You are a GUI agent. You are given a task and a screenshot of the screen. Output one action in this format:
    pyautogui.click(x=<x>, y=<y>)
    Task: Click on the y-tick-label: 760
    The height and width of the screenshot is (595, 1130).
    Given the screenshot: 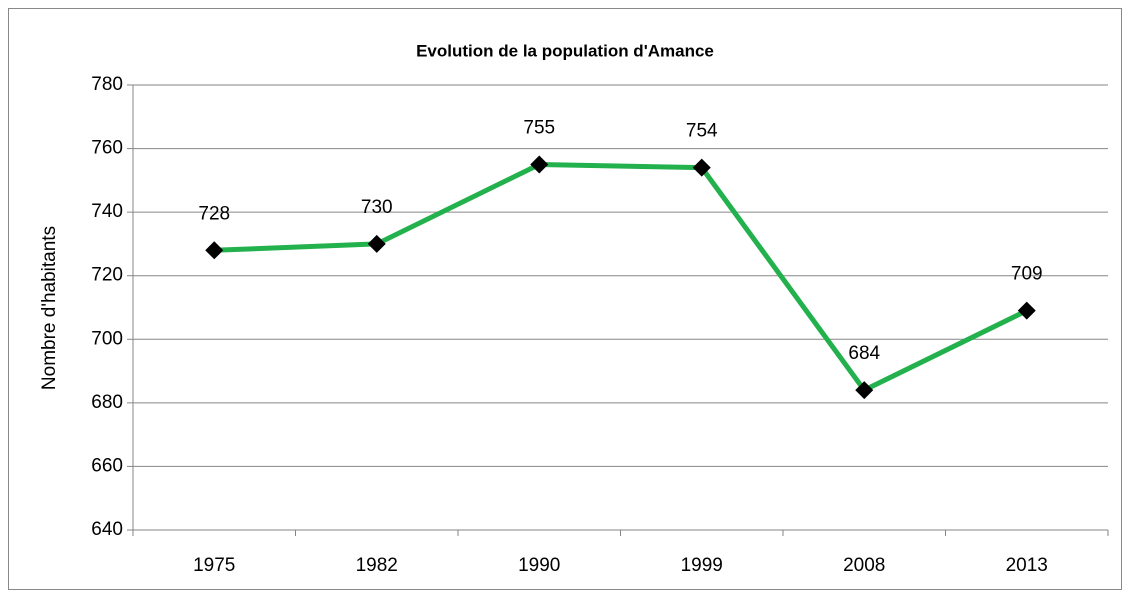 What is the action you would take?
    pyautogui.click(x=107, y=148)
    